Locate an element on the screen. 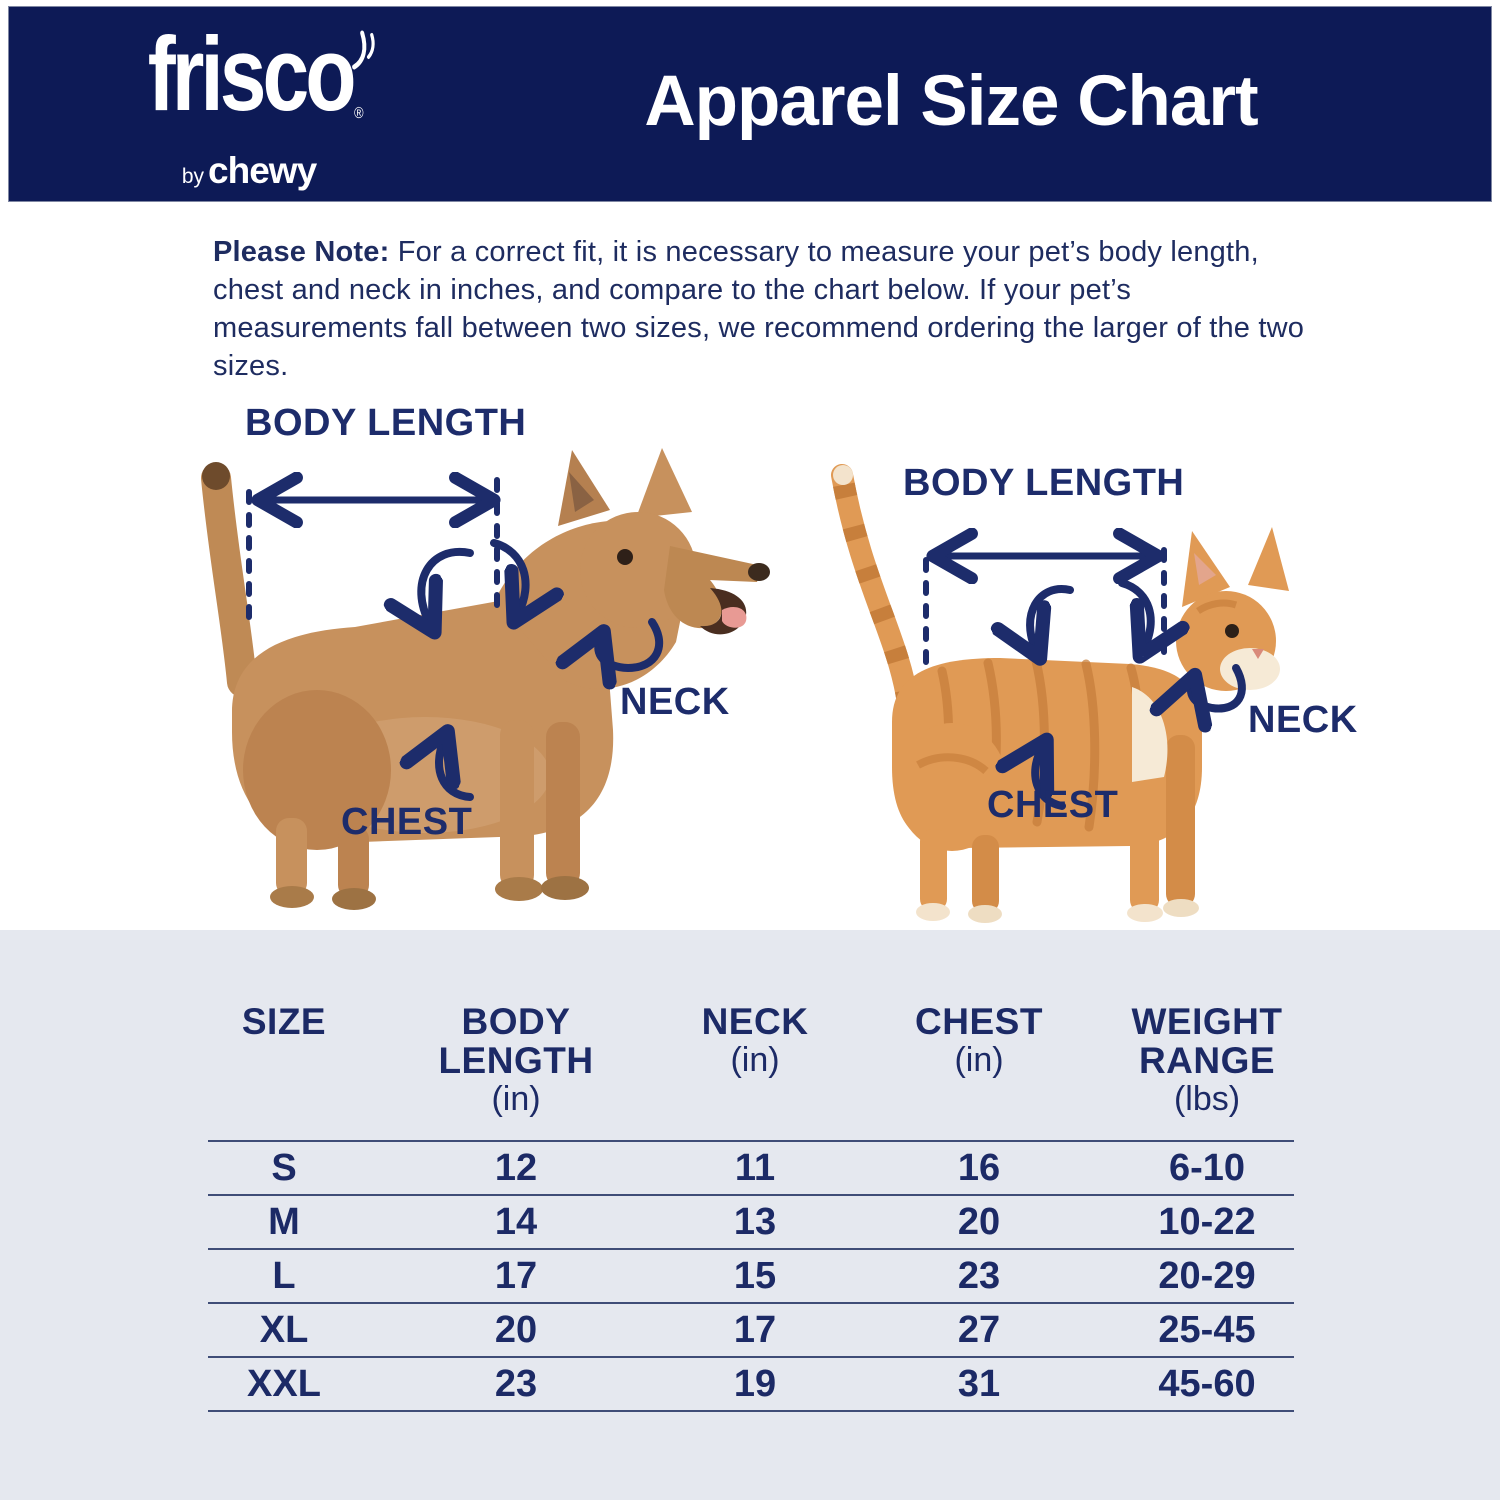  col-header-chest: CHEST (in) is located at coordinates (979, 1071).